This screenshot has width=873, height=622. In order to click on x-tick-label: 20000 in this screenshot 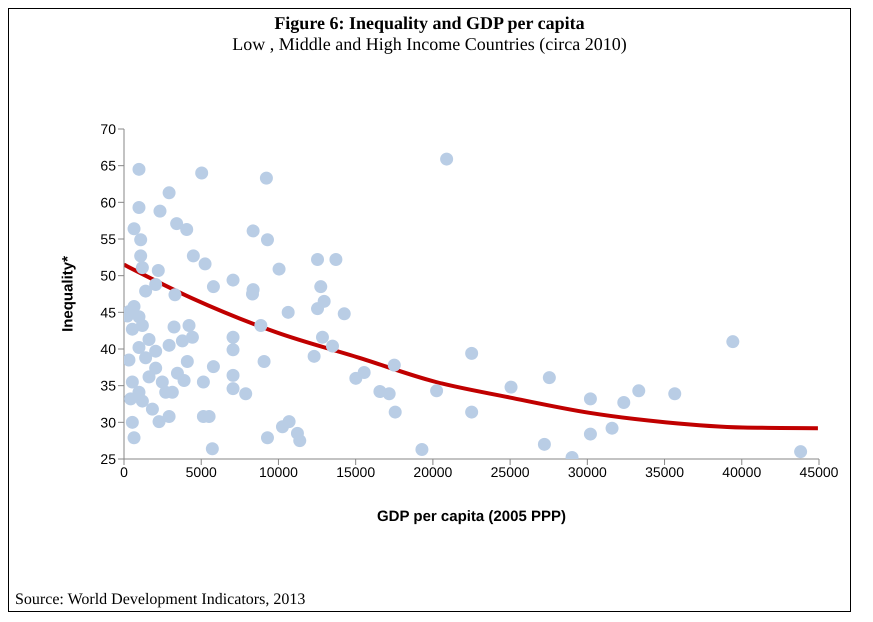, I will do `click(433, 472)`.